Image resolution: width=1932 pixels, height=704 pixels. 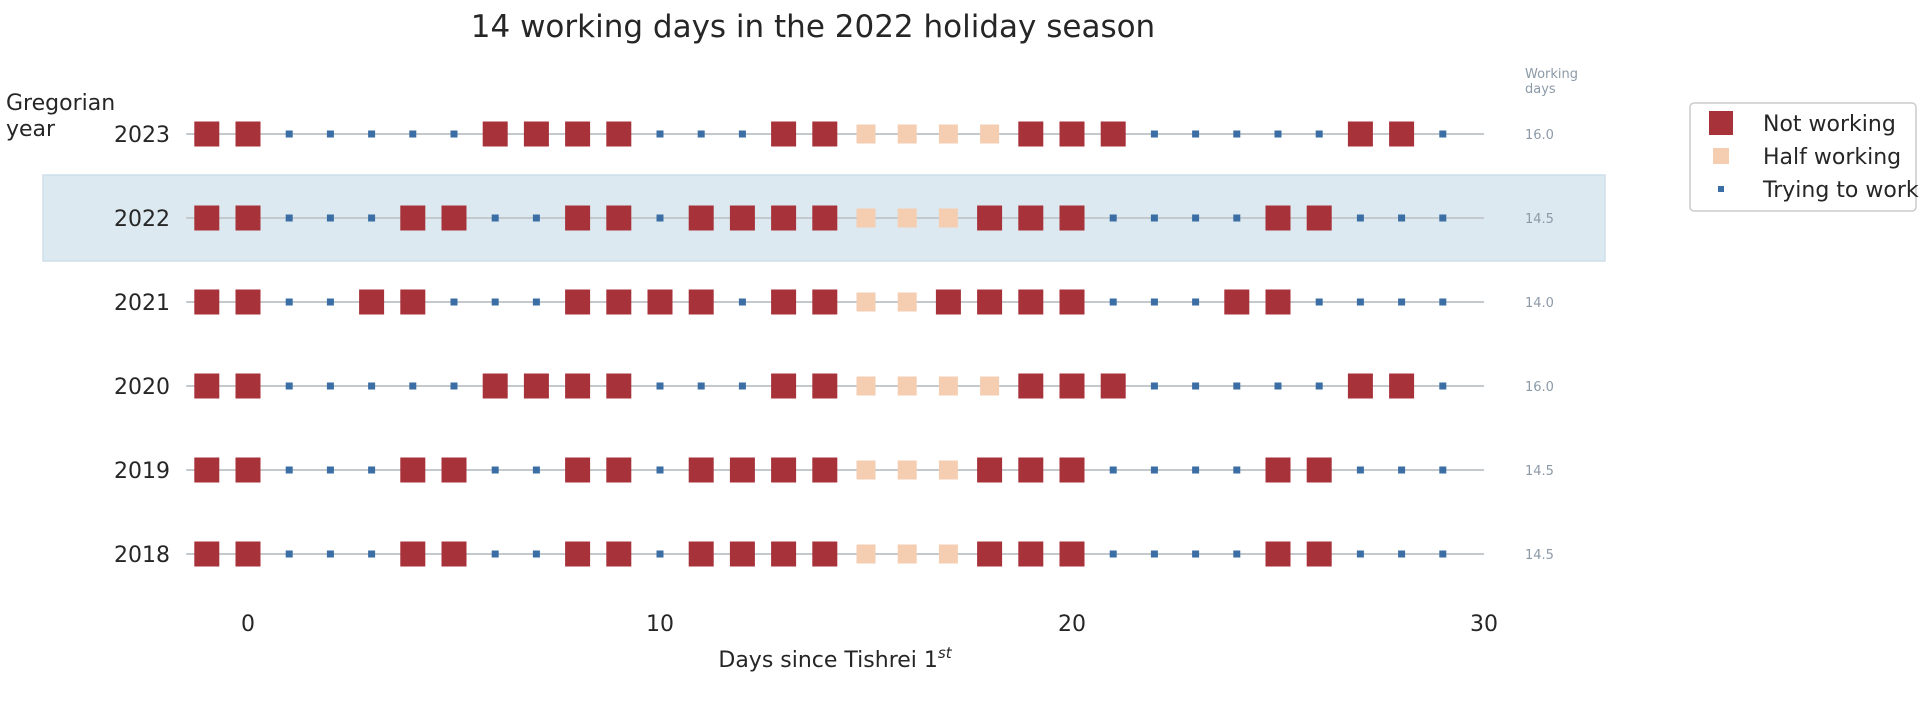 I want to click on working-days-value-2021: 14.0, so click(x=1539, y=303).